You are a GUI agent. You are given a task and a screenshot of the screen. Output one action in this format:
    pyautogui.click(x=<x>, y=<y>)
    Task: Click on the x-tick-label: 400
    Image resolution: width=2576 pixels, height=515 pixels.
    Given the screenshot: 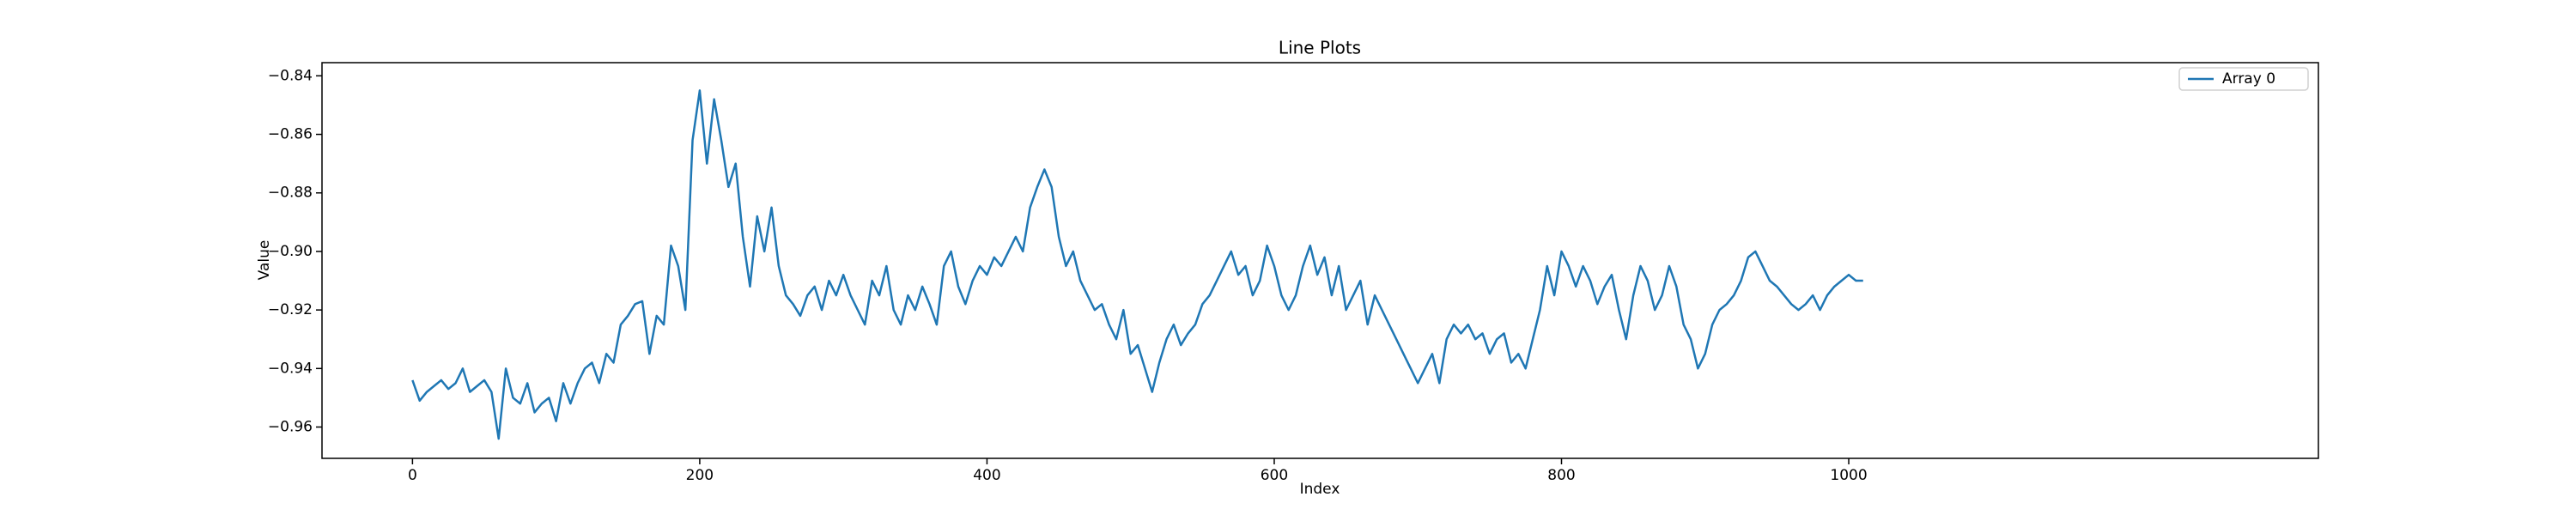 What is the action you would take?
    pyautogui.click(x=987, y=475)
    